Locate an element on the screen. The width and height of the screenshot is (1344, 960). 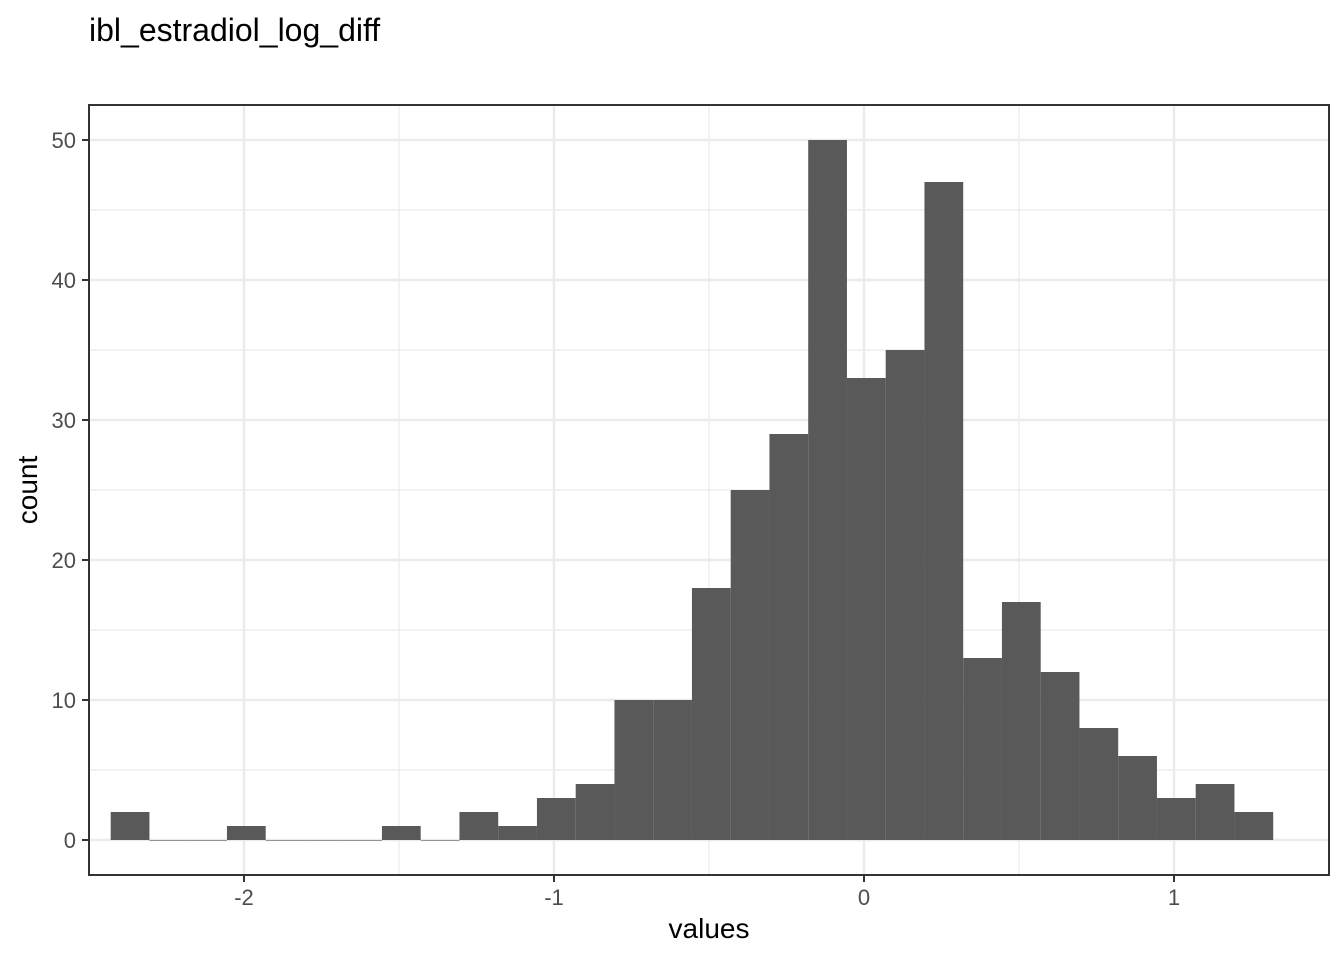
y-tick-label: 0 is located at coordinates (70, 840).